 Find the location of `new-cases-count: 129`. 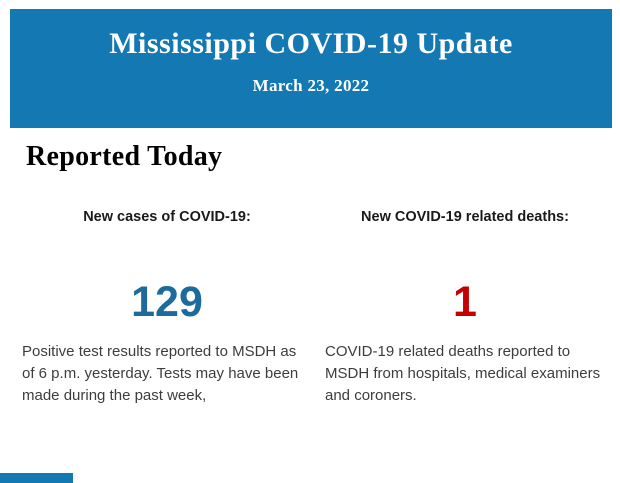

new-cases-count: 129 is located at coordinates (167, 302).